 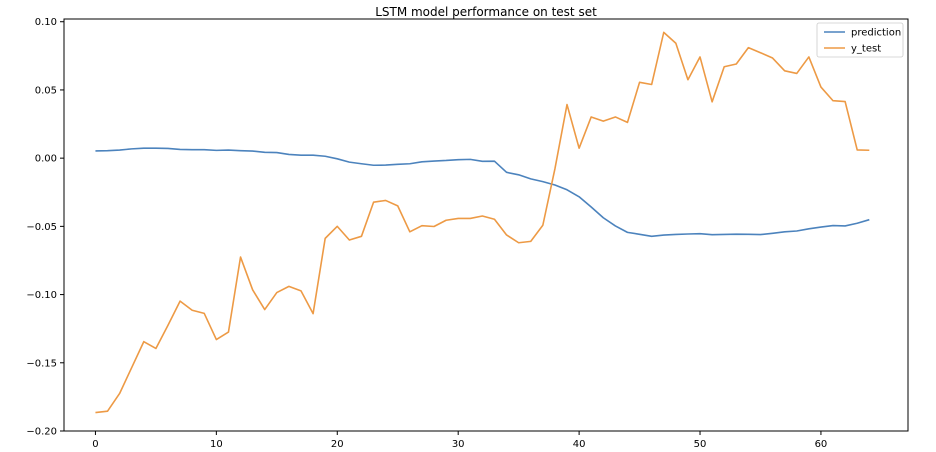 I want to click on x-tick-label: 10, so click(x=216, y=444).